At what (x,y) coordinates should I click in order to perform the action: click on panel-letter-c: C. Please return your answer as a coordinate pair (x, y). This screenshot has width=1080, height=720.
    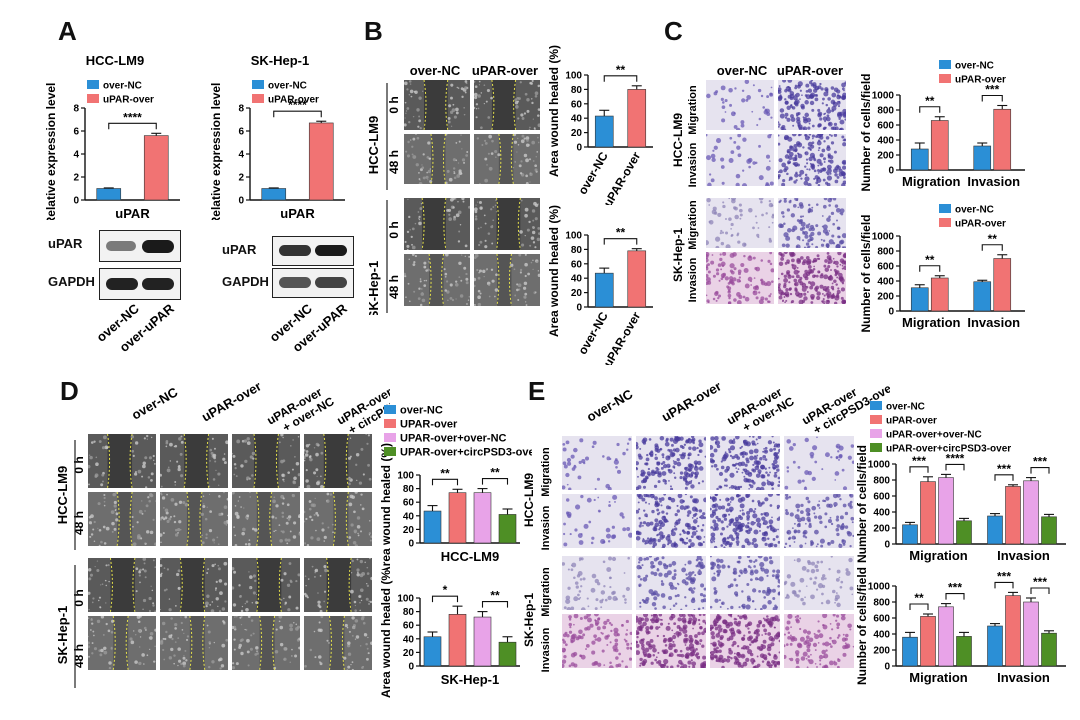
    Looking at the image, I should click on (673, 31).